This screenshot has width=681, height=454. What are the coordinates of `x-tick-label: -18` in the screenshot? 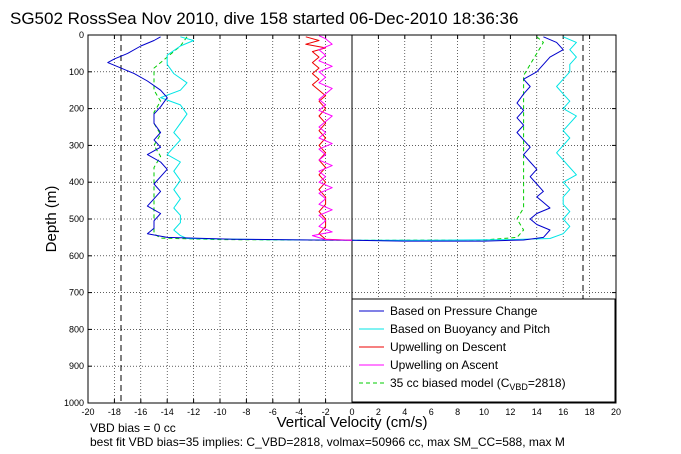 It's located at (114, 412).